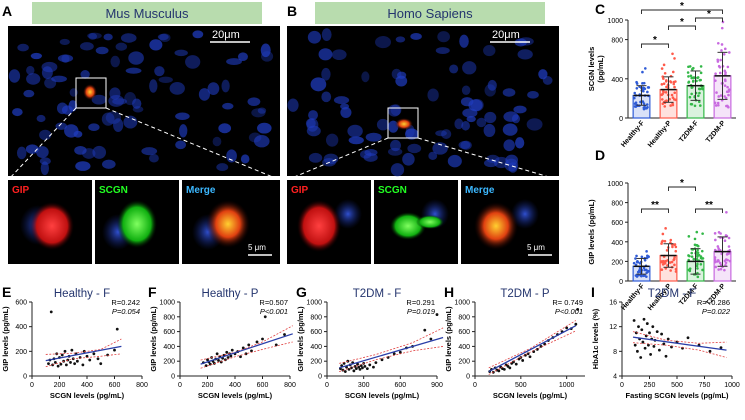  Describe the element at coordinates (113, 190) in the screenshot. I see `inset-a-scgn-label: SCGN` at that location.